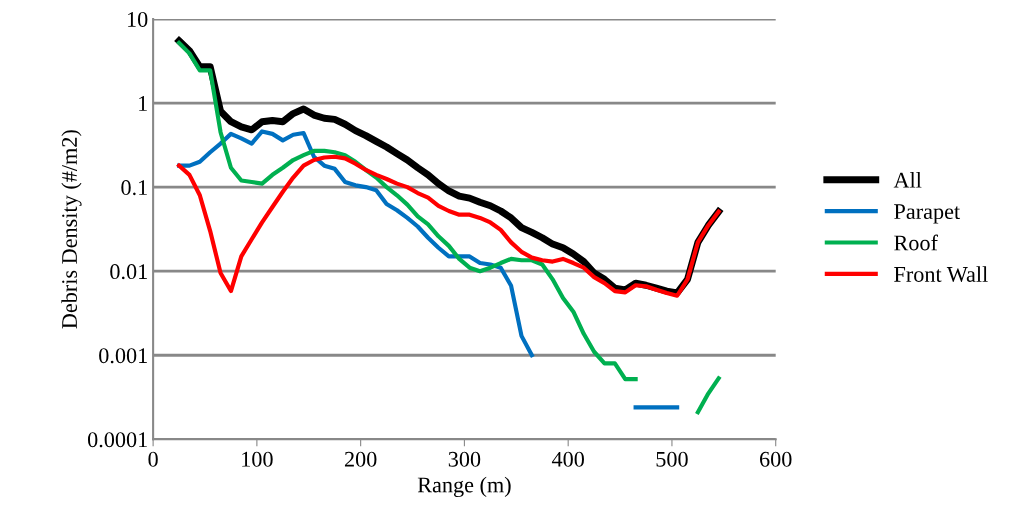 Image resolution: width=1014 pixels, height=528 pixels. Describe the element at coordinates (134, 188) in the screenshot. I see `y-tick-label: 0.1` at that location.